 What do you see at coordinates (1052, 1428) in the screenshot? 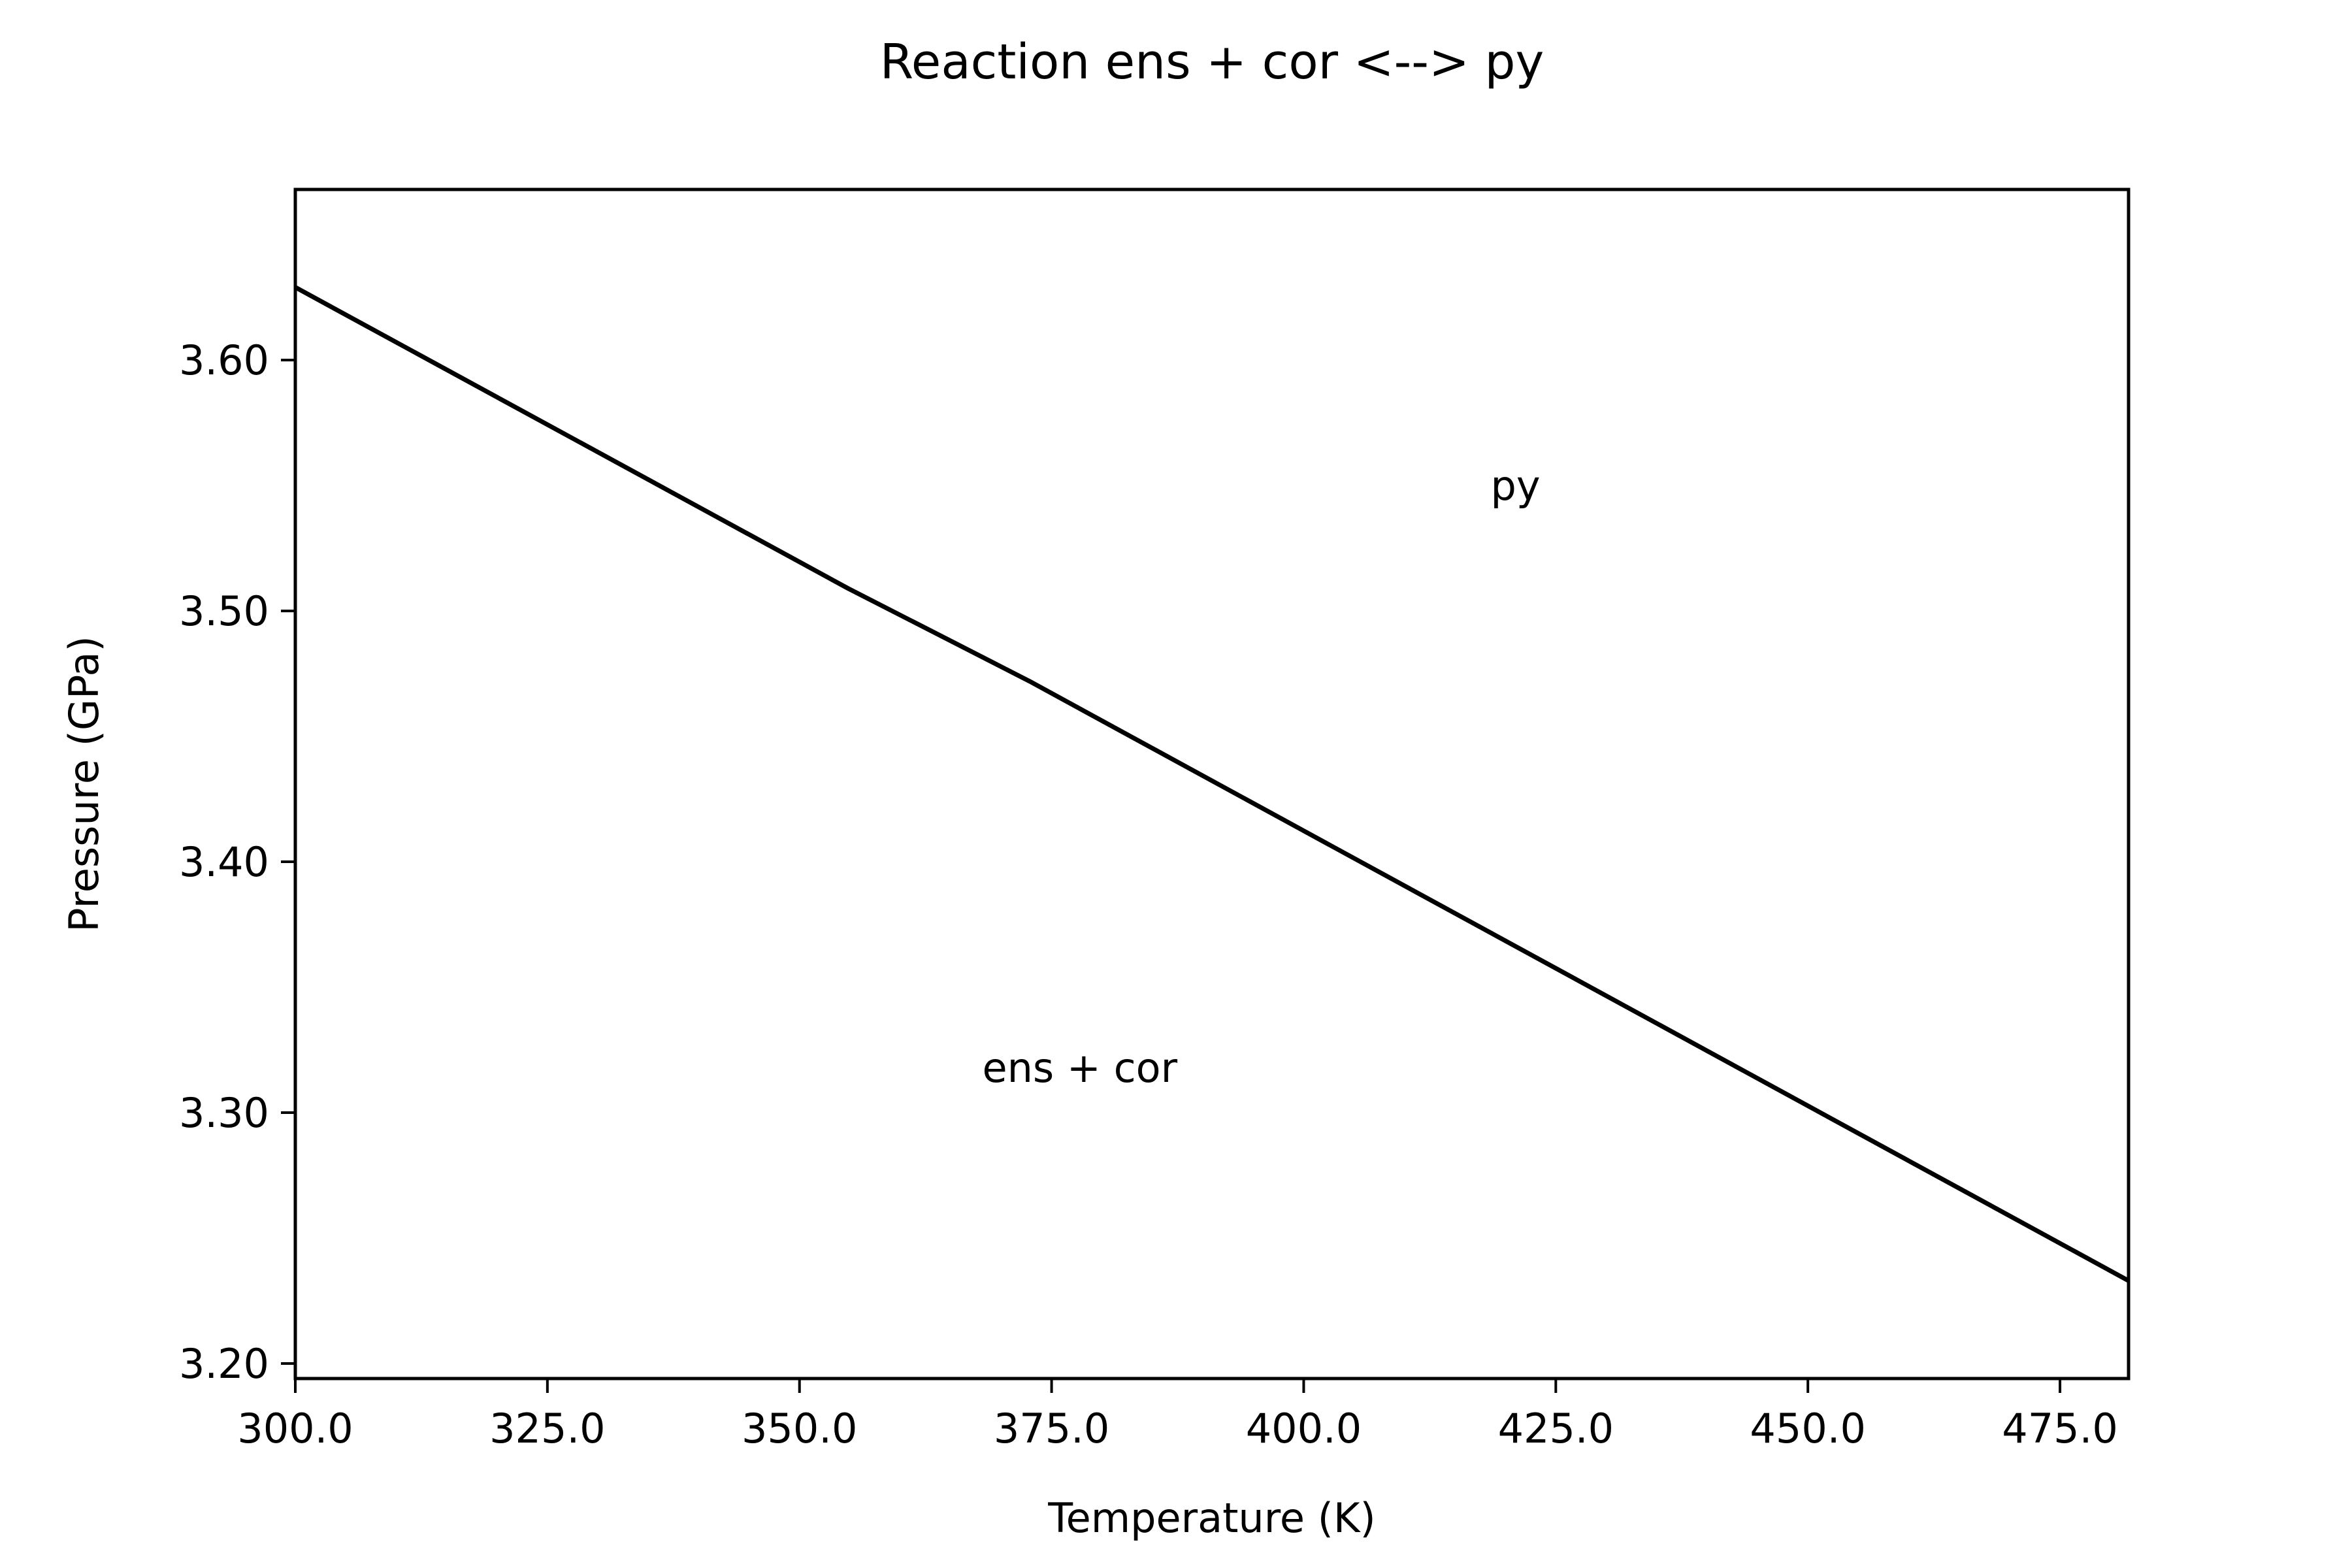
I see `x-tick-label: 375.0` at bounding box center [1052, 1428].